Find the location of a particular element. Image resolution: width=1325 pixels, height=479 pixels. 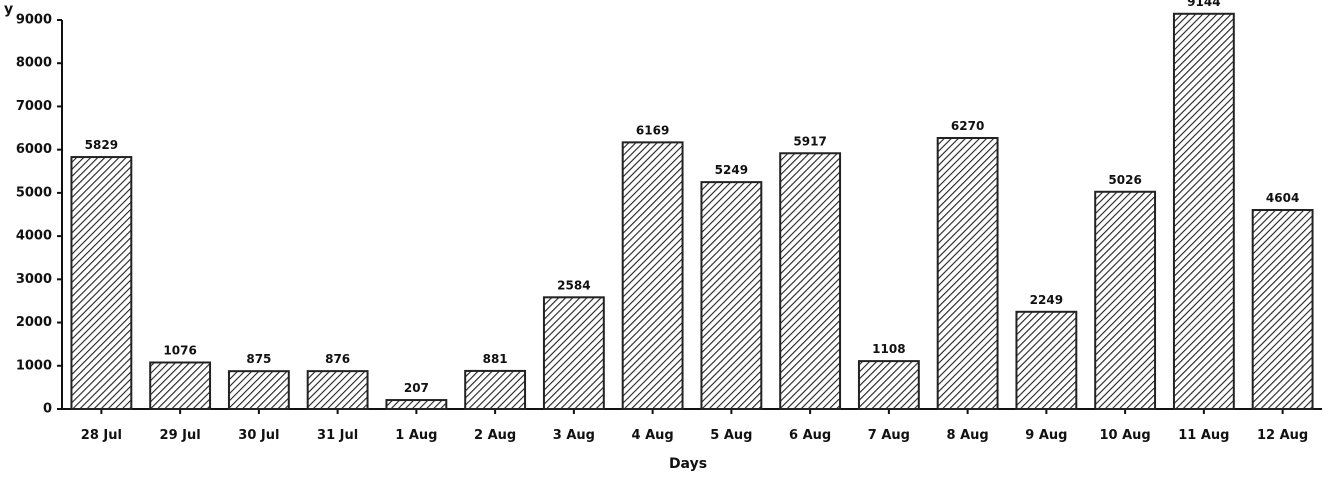

y-tick-label: 8000 is located at coordinates (34, 63).